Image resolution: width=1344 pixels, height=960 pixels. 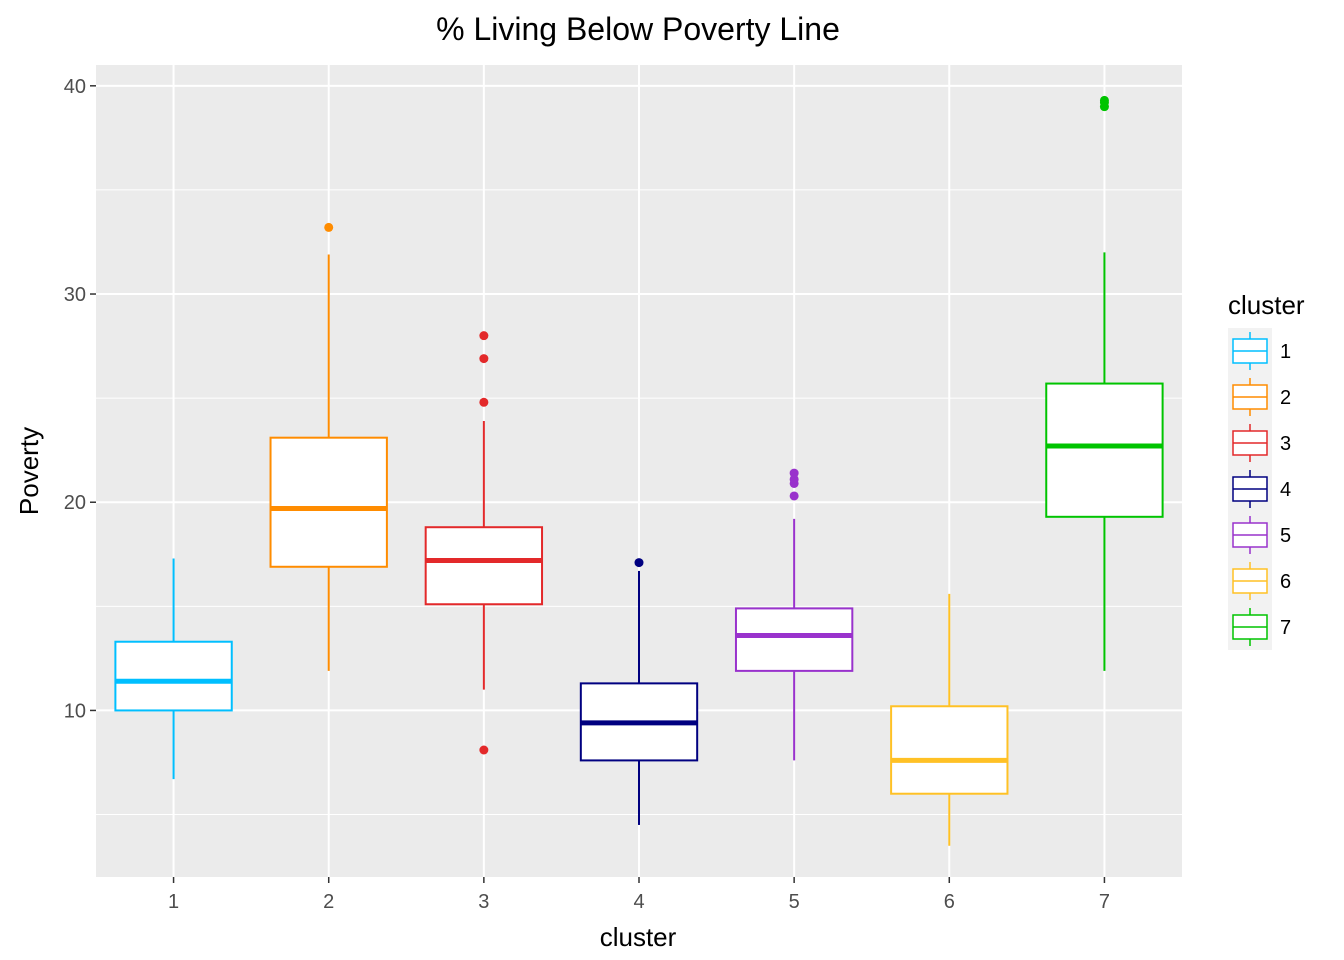 I want to click on legend-label: 5, so click(x=1285, y=536).